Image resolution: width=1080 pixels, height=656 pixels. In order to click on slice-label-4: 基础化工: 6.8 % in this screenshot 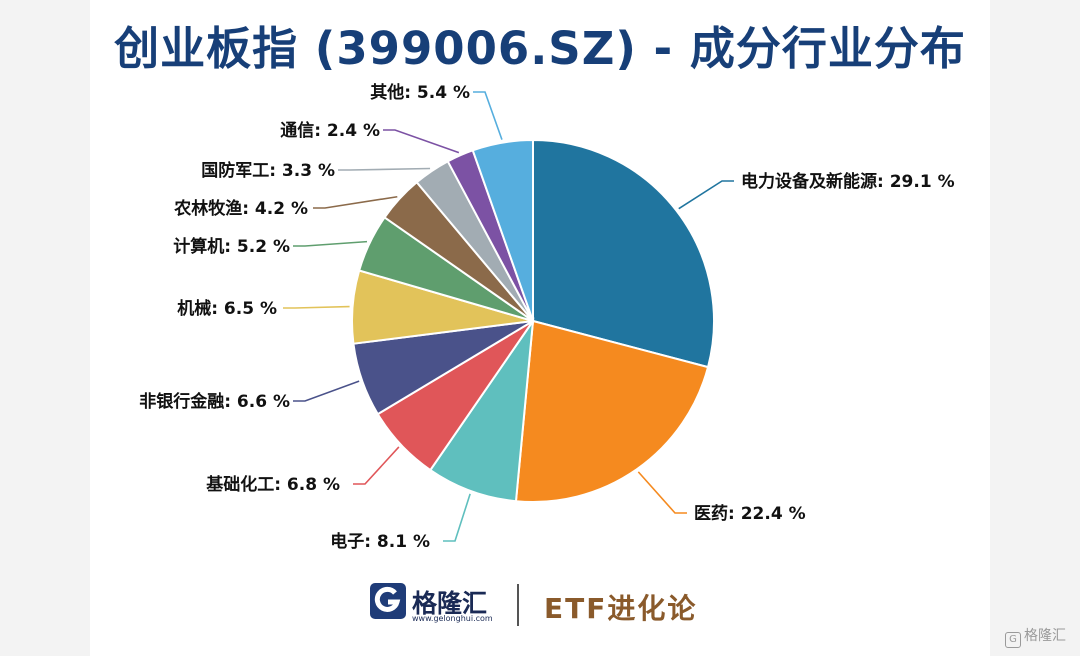, I will do `click(272, 484)`.